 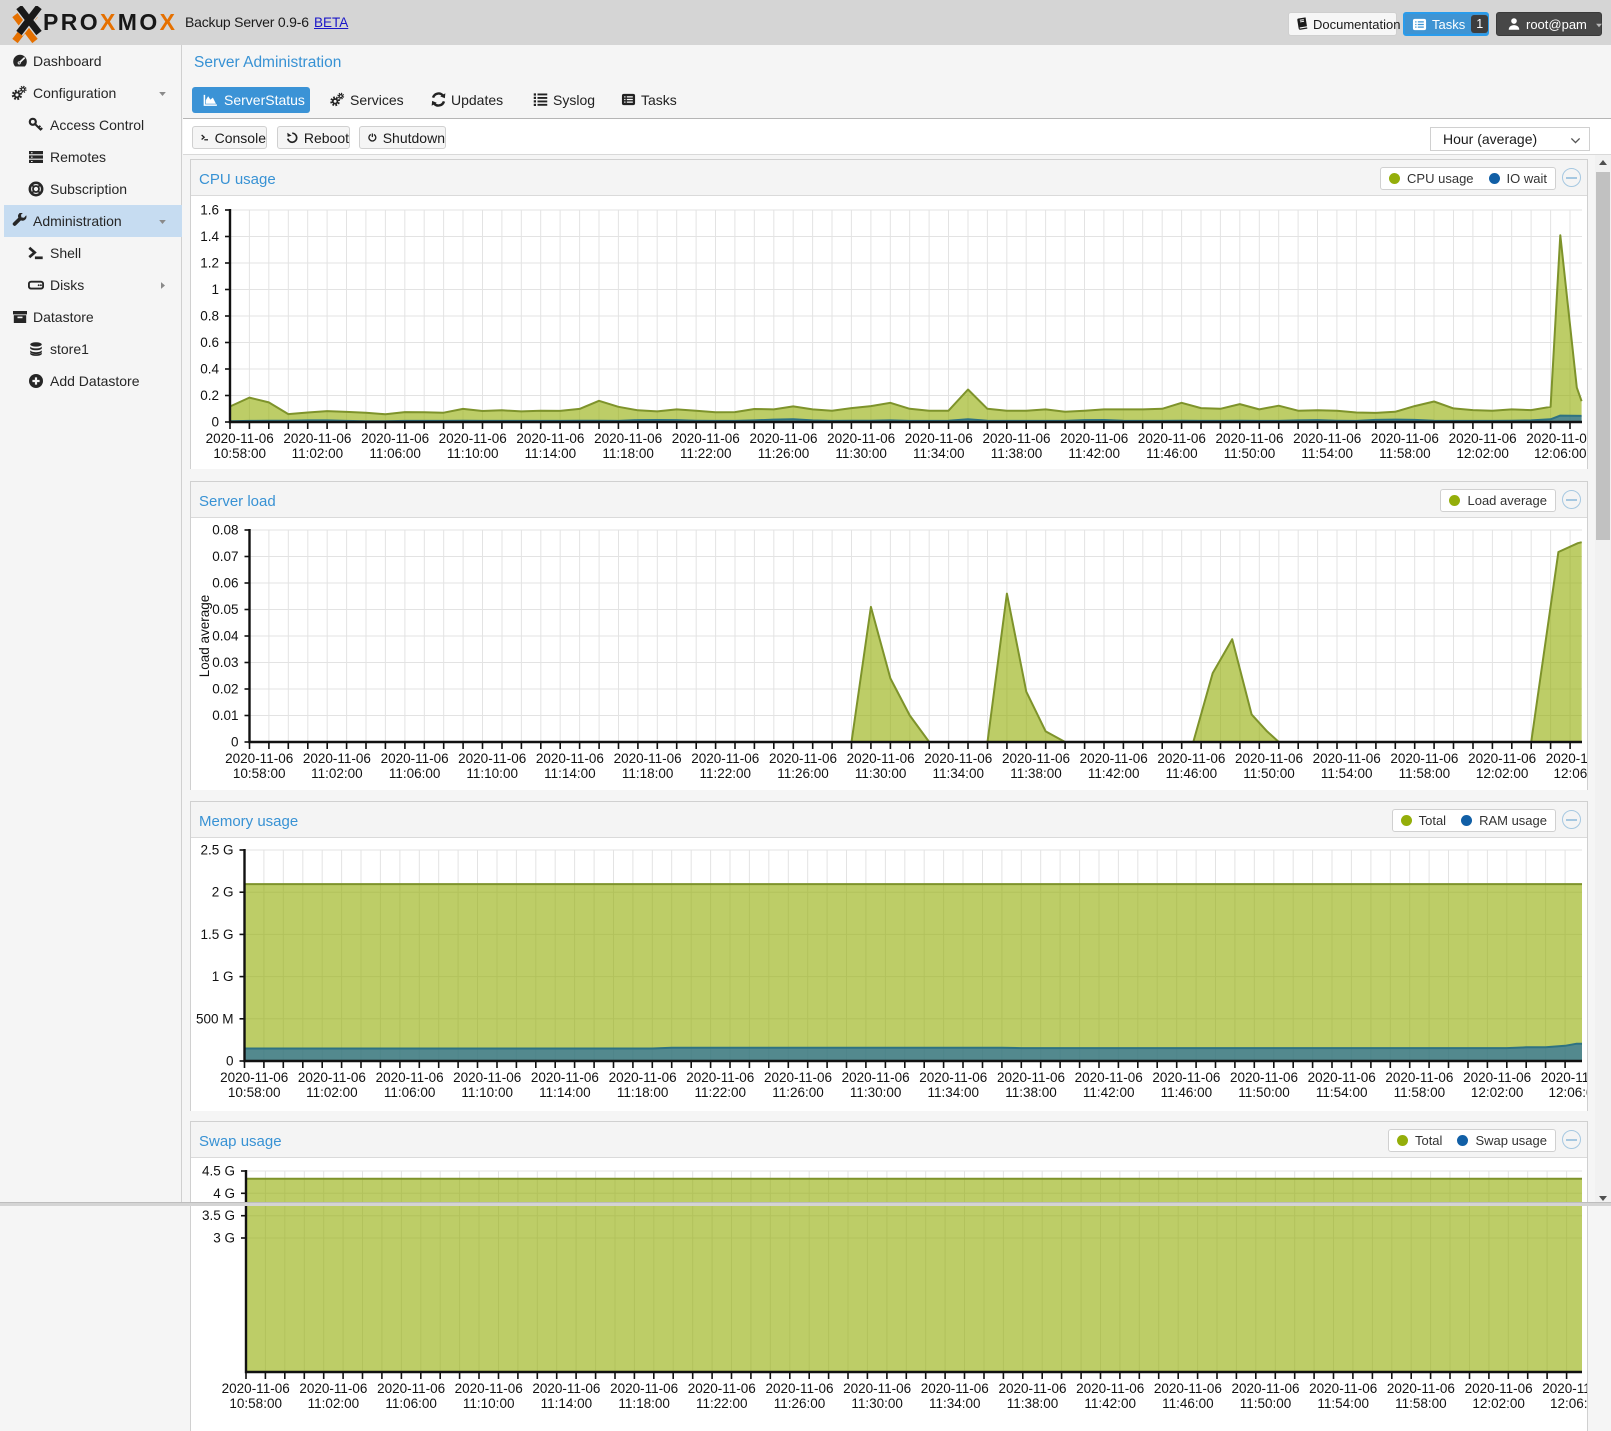 What do you see at coordinates (225, 556) in the screenshot?
I see `svg-text: 0.07` at bounding box center [225, 556].